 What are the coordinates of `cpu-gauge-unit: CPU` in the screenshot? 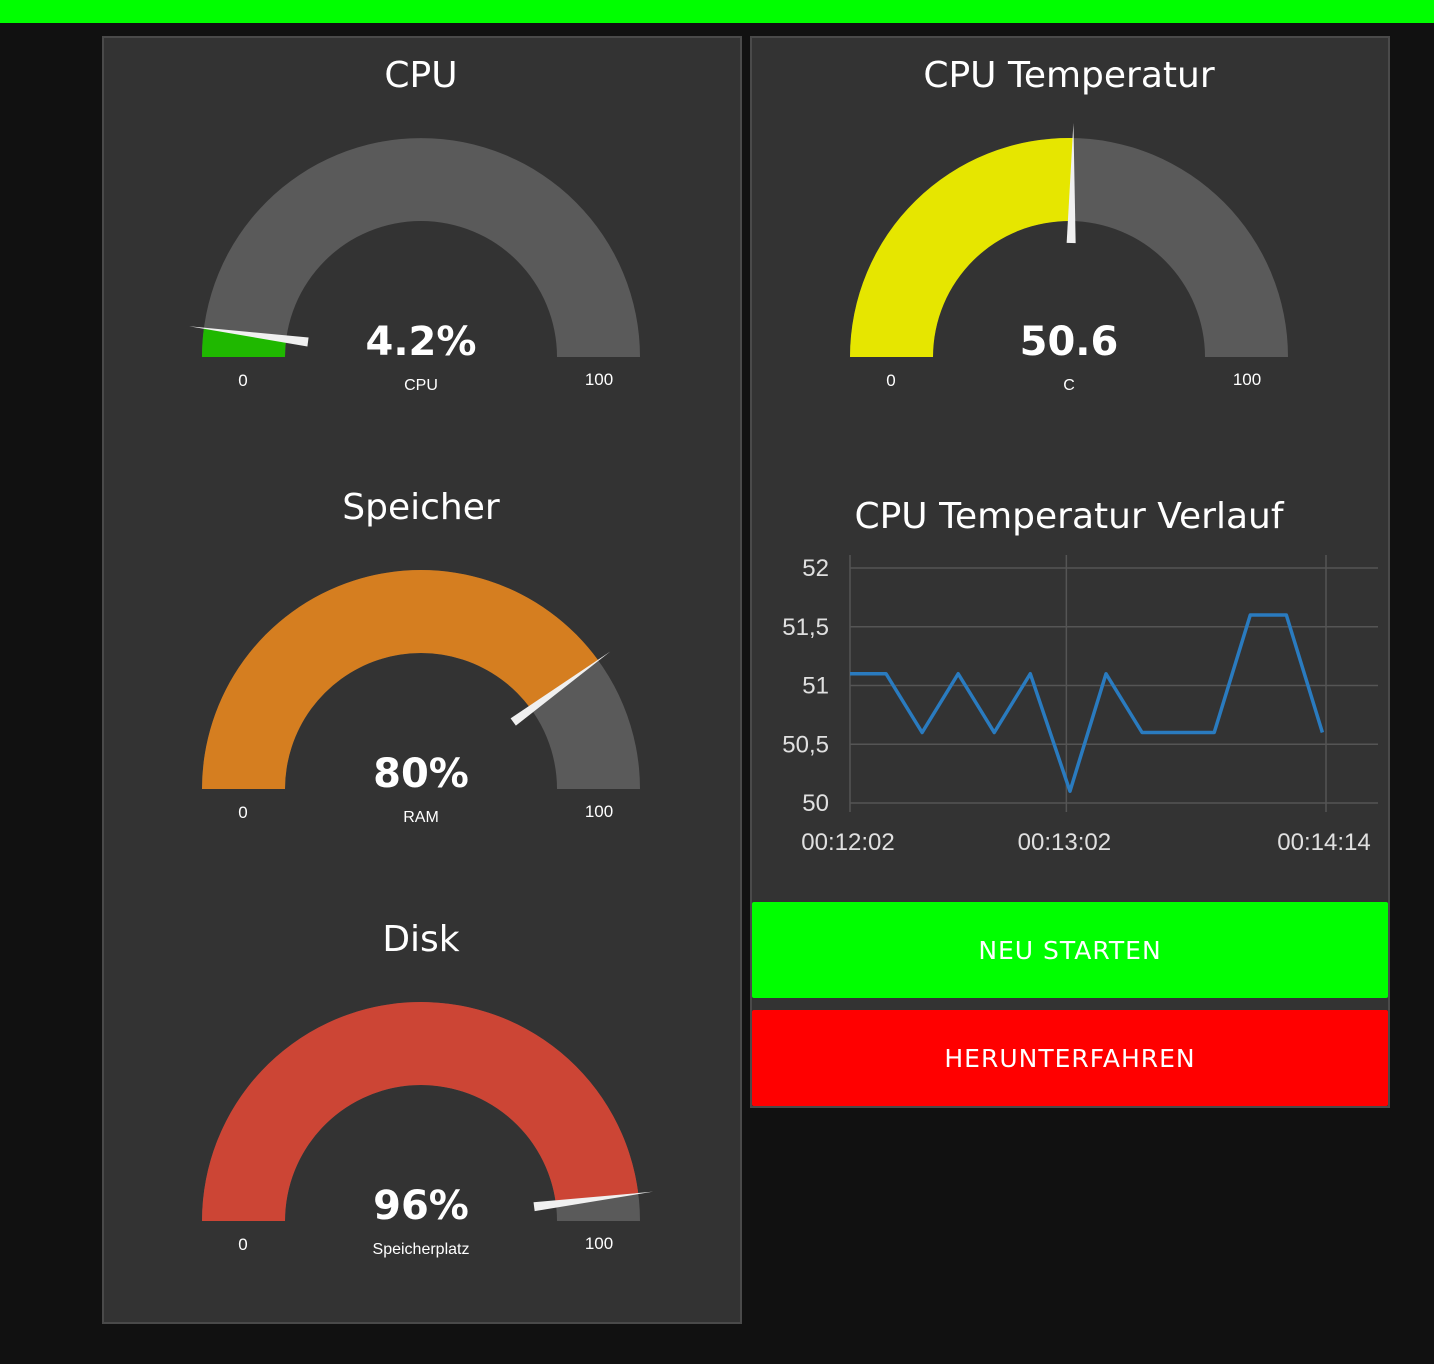 It's located at (421, 385).